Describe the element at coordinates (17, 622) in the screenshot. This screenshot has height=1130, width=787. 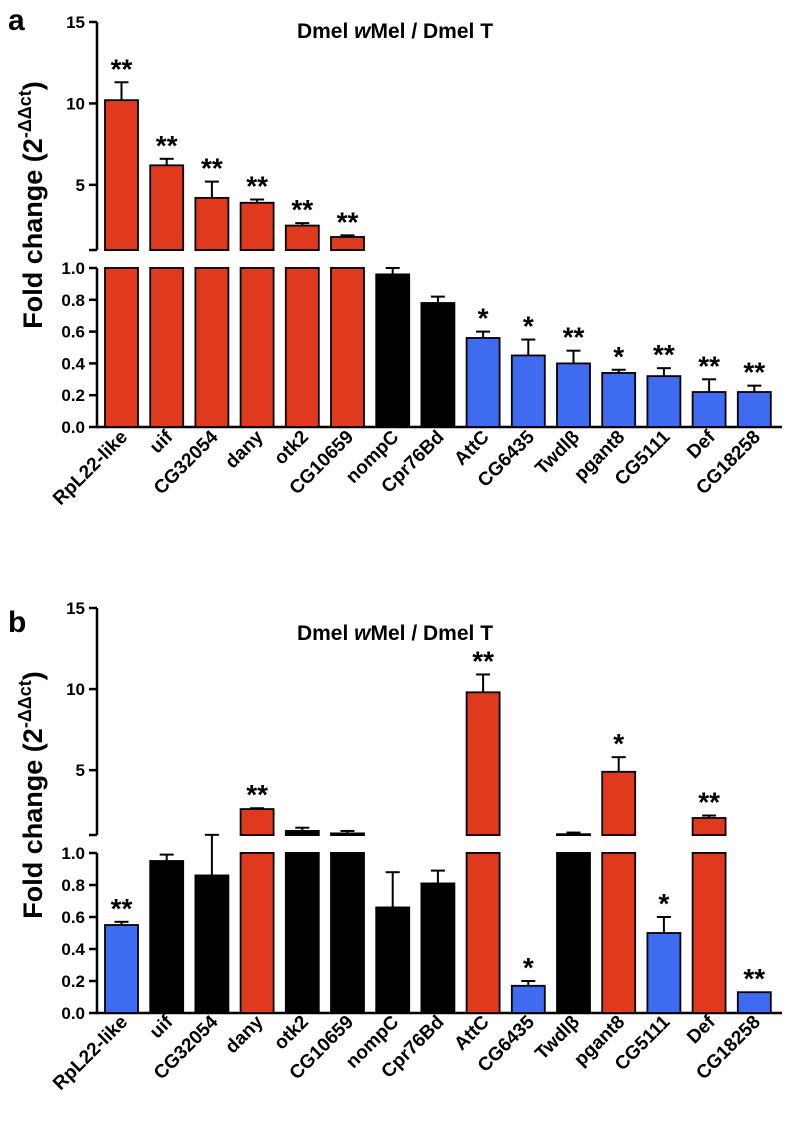
I see `panel-label: b` at that location.